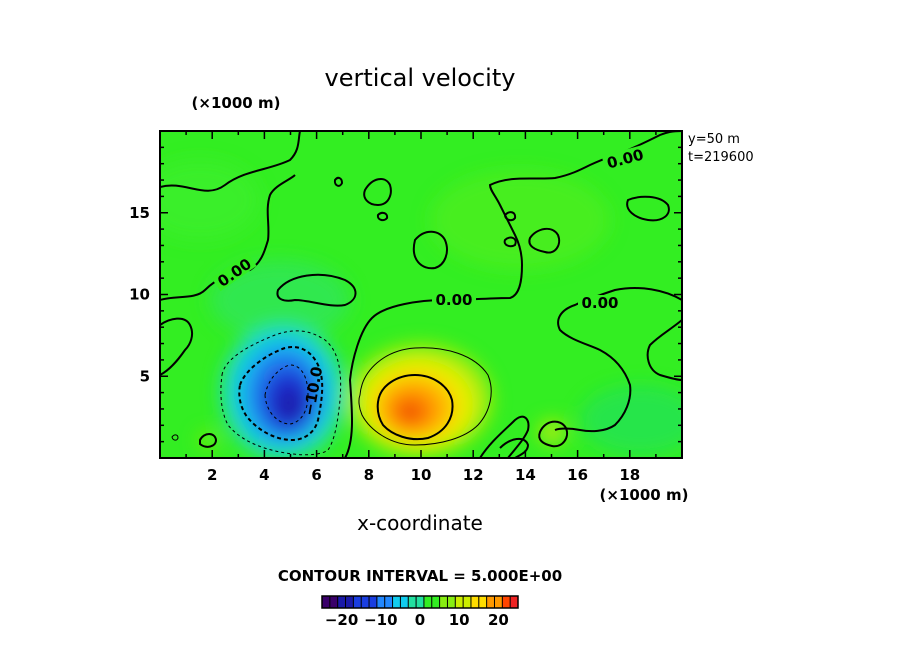 Image resolution: width=904 pixels, height=659 pixels. What do you see at coordinates (421, 475) in the screenshot?
I see `x-tick-label: 10` at bounding box center [421, 475].